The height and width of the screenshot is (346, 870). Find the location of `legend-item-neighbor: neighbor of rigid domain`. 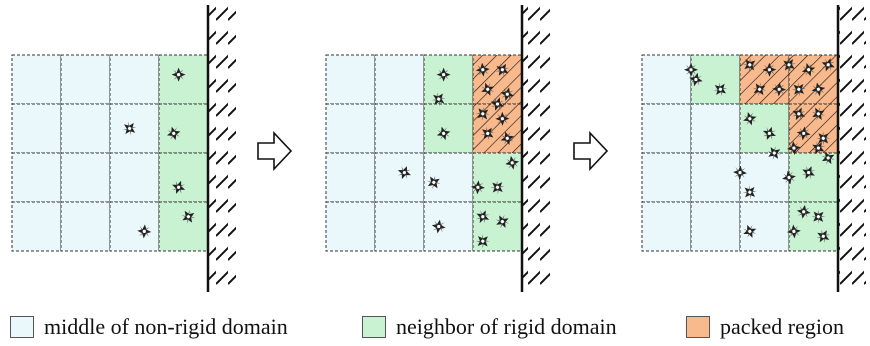

legend-item-neighbor: neighbor of rigid domain is located at coordinates (489, 327).